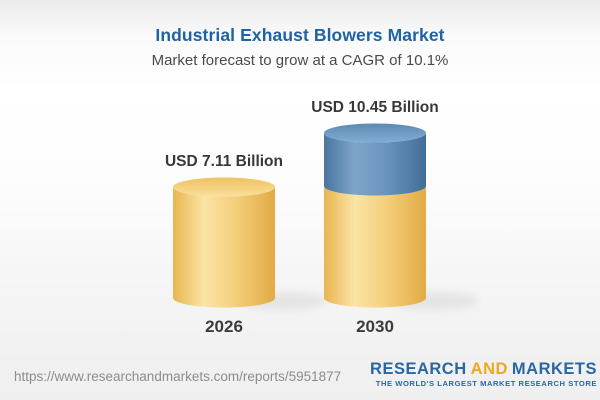  I want to click on category-label-2026: 2026, so click(224, 326).